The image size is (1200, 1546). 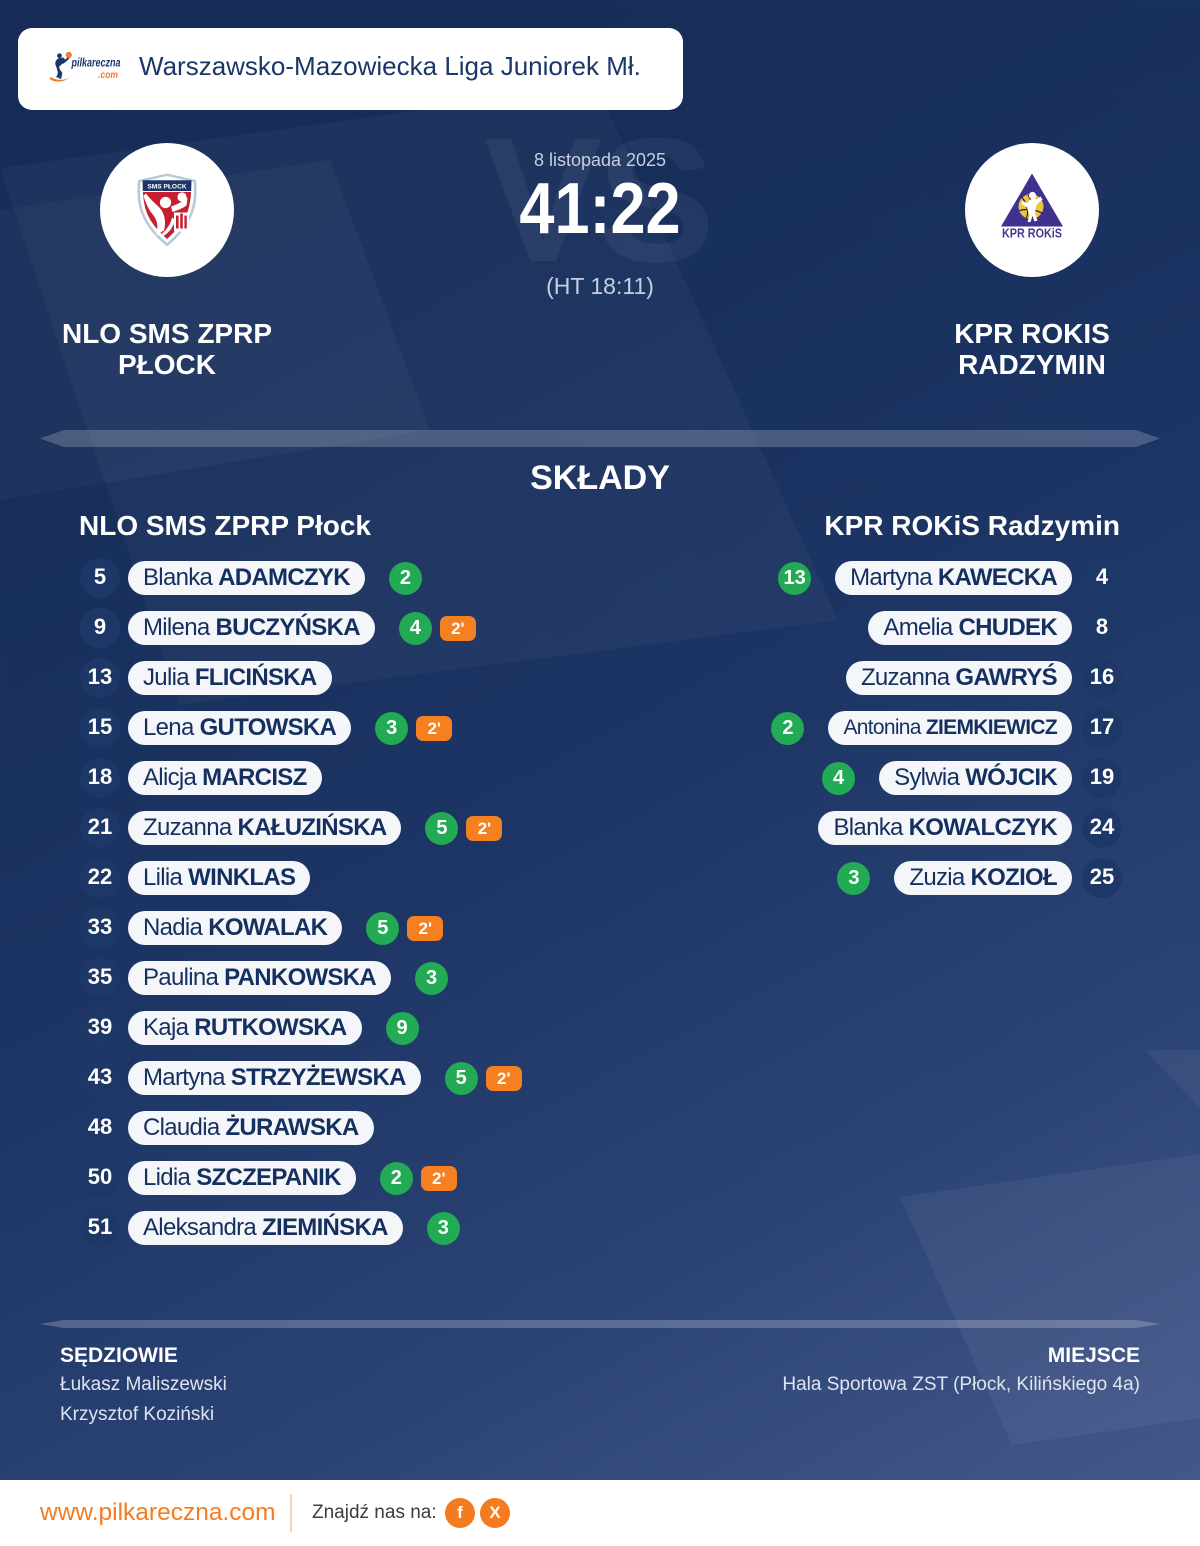 What do you see at coordinates (108, 75) in the screenshot?
I see `svg-text: .com` at bounding box center [108, 75].